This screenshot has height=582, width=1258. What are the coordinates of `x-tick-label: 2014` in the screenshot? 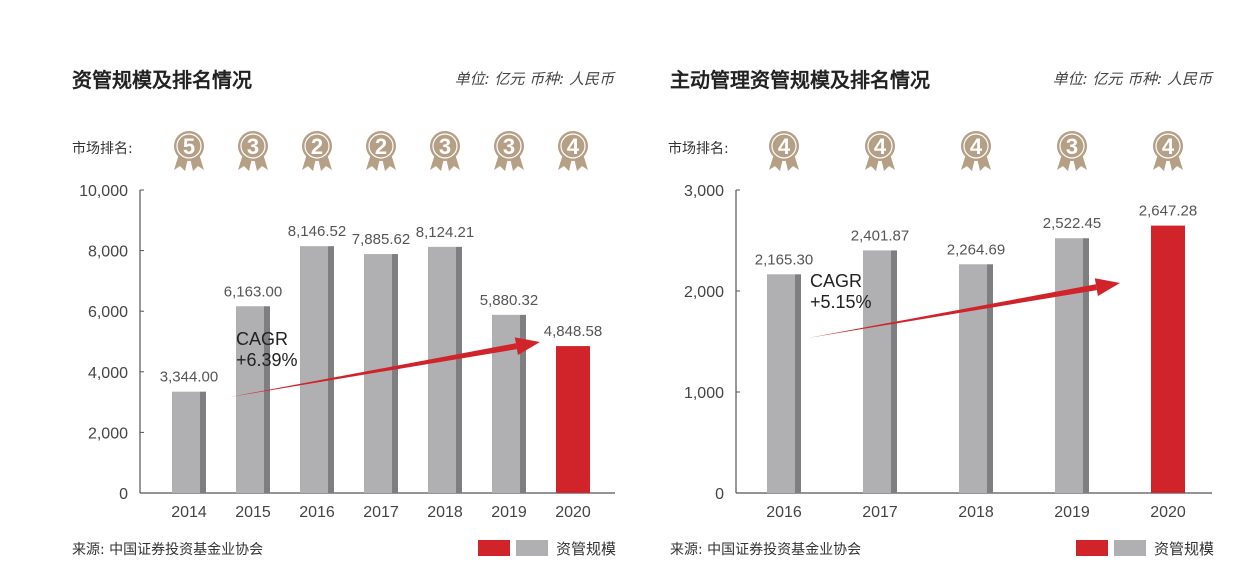 It's located at (189, 512).